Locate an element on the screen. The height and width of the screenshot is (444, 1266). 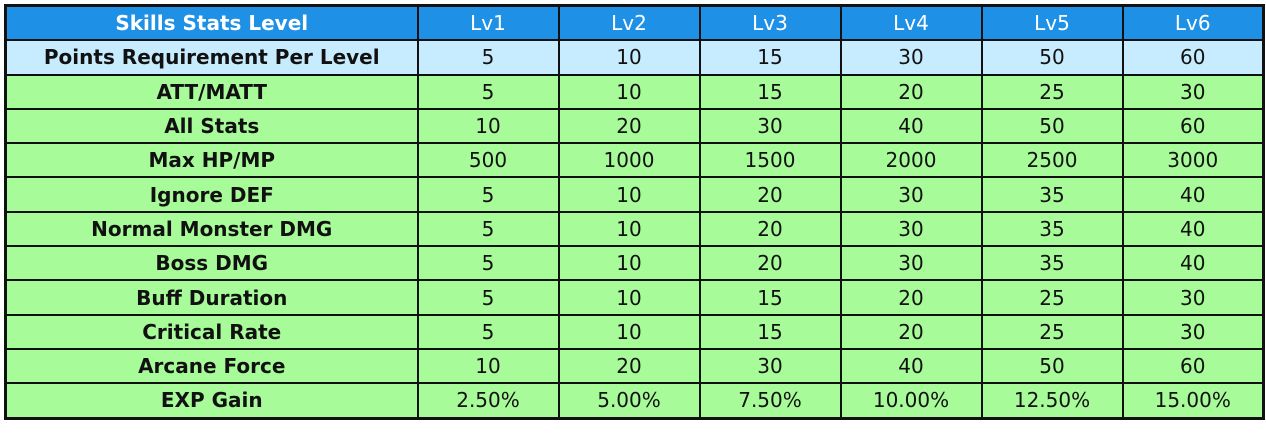
table-row: Boss DMG 5 10 20 30 35 40 is located at coordinates (634, 263).